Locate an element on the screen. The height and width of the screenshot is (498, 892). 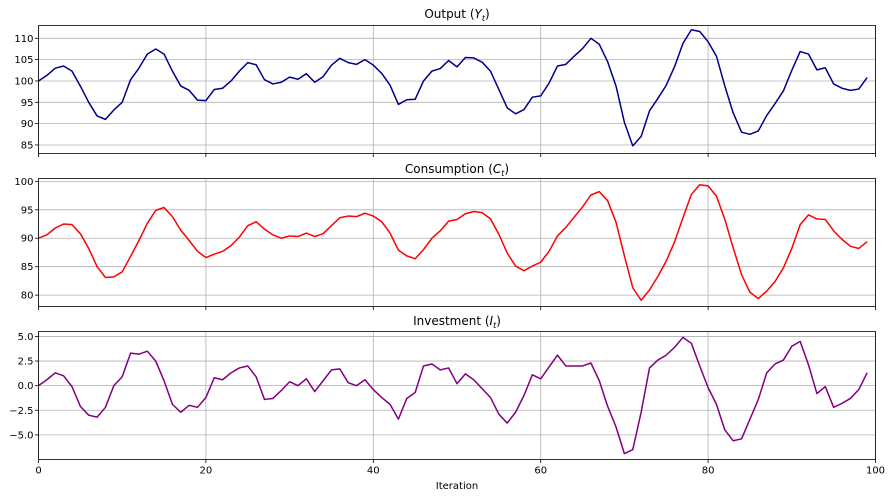
output-title: Output (Yt) is located at coordinates (456, 15).